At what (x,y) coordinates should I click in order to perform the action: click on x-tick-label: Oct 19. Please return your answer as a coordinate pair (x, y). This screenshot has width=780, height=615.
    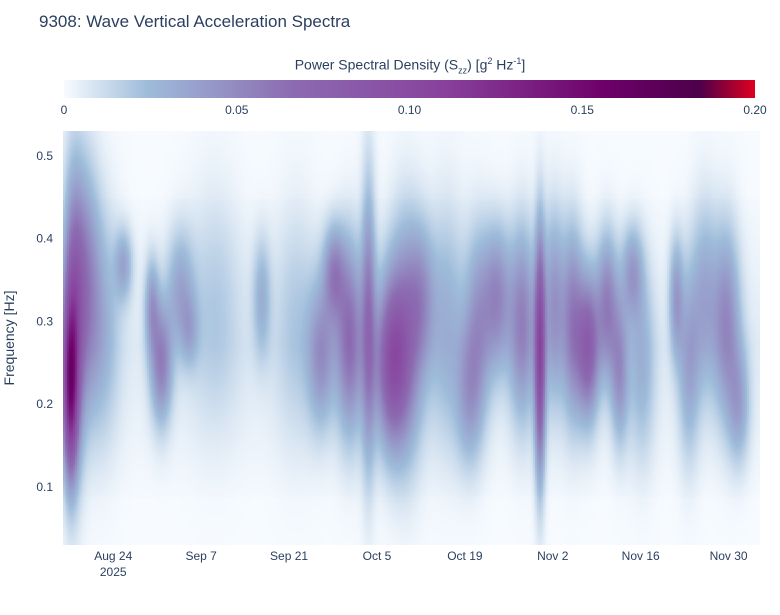
    Looking at the image, I should click on (465, 556).